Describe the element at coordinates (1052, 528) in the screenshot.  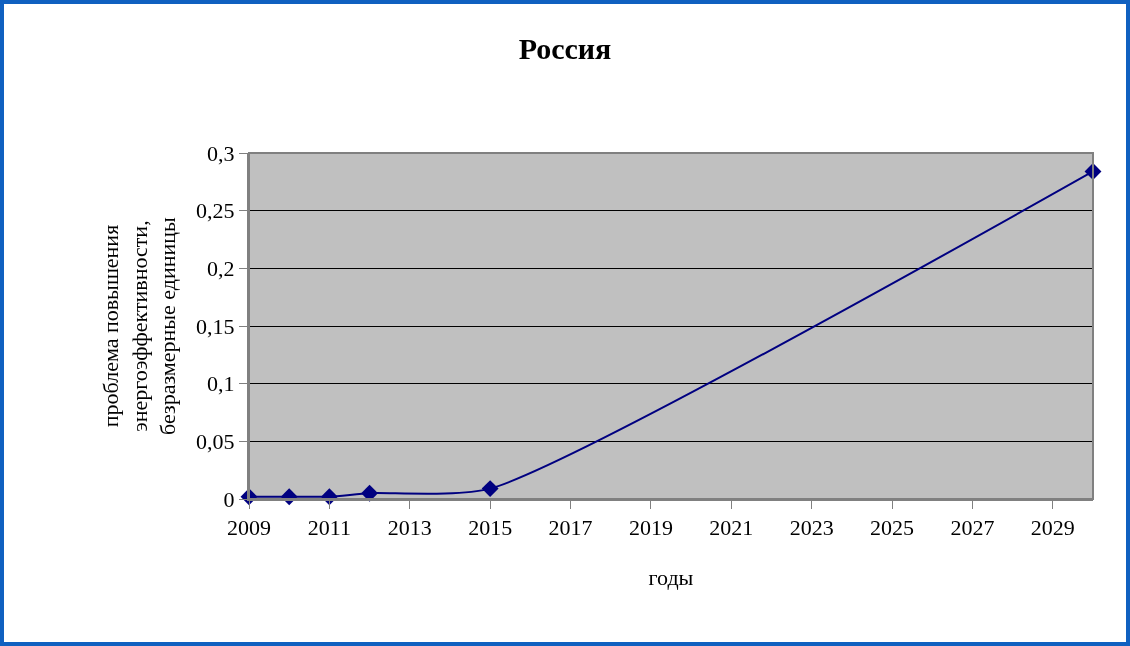
I see `x-tick-label: 2029` at that location.